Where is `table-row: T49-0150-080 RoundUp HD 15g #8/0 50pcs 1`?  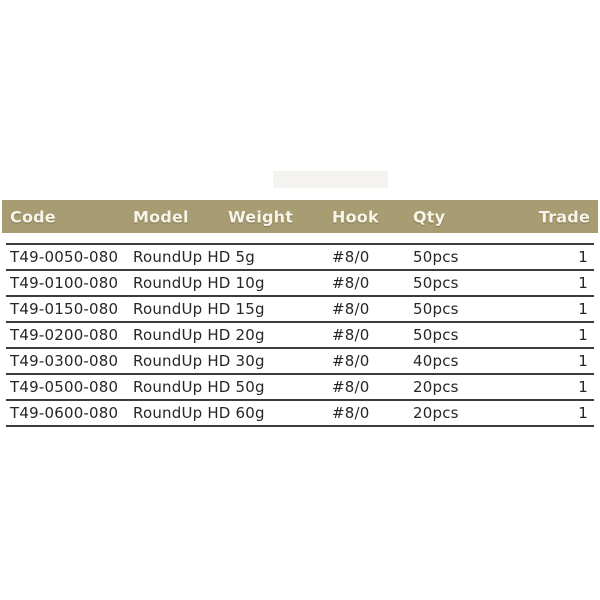 table-row: T49-0150-080 RoundUp HD 15g #8/0 50pcs 1 is located at coordinates (300, 308).